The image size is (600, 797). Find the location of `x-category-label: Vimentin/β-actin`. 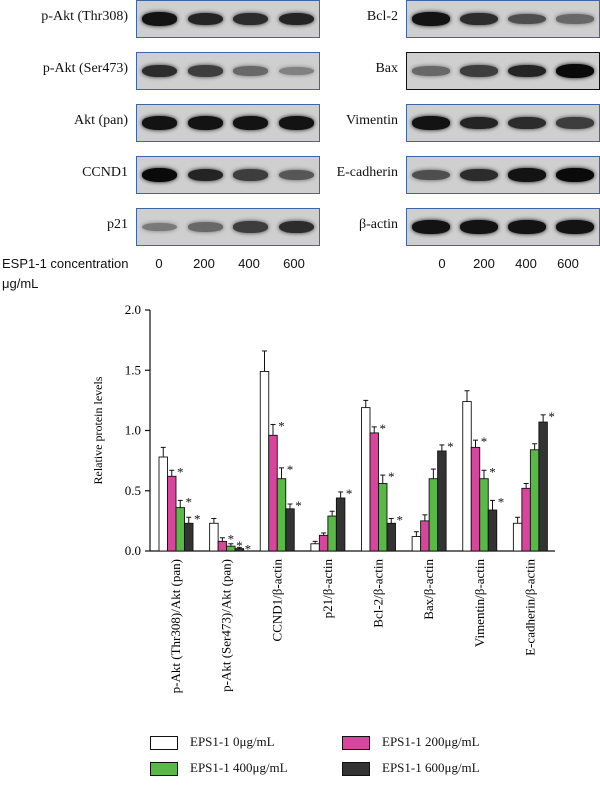

x-category-label: Vimentin/β-actin is located at coordinates (479, 603).